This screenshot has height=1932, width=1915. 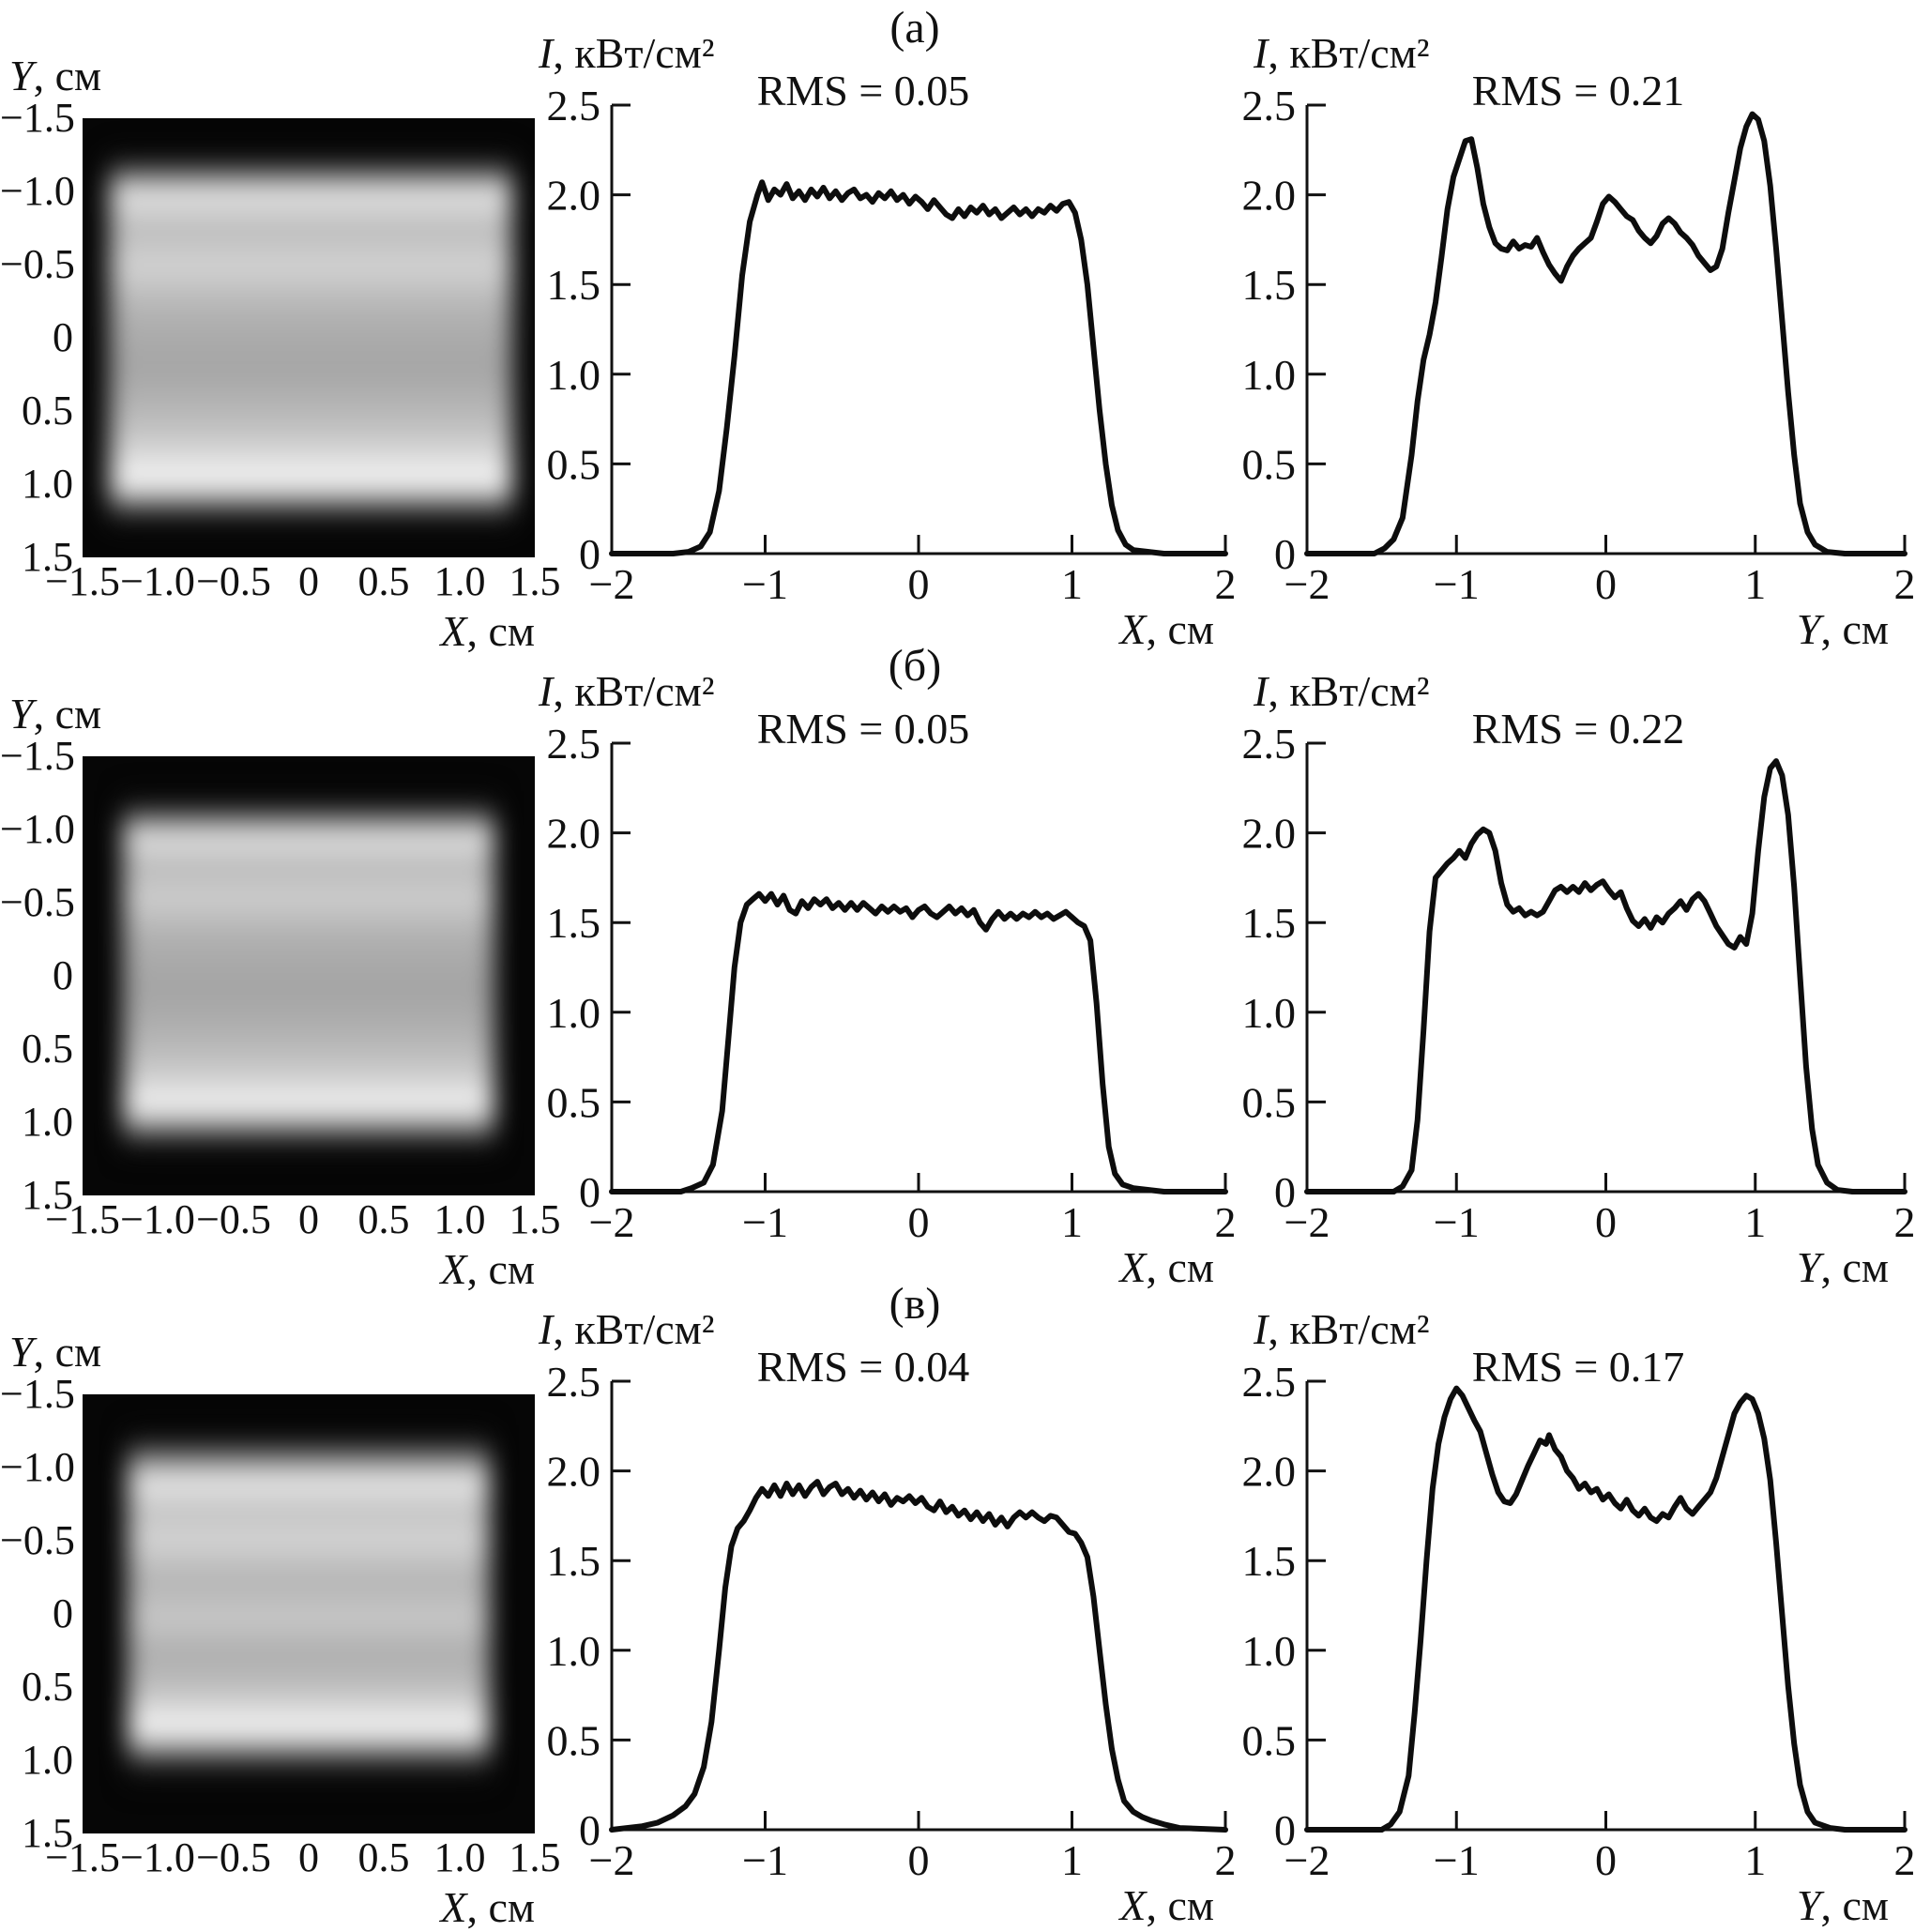 I want to click on beam-y-tick: −0.5, so click(x=36, y=264).